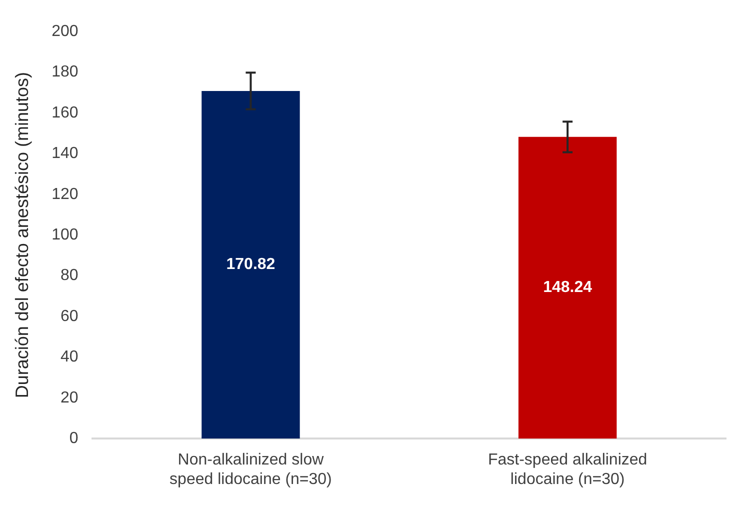 Image resolution: width=744 pixels, height=509 pixels. I want to click on y-tick-label: 0, so click(73, 439).